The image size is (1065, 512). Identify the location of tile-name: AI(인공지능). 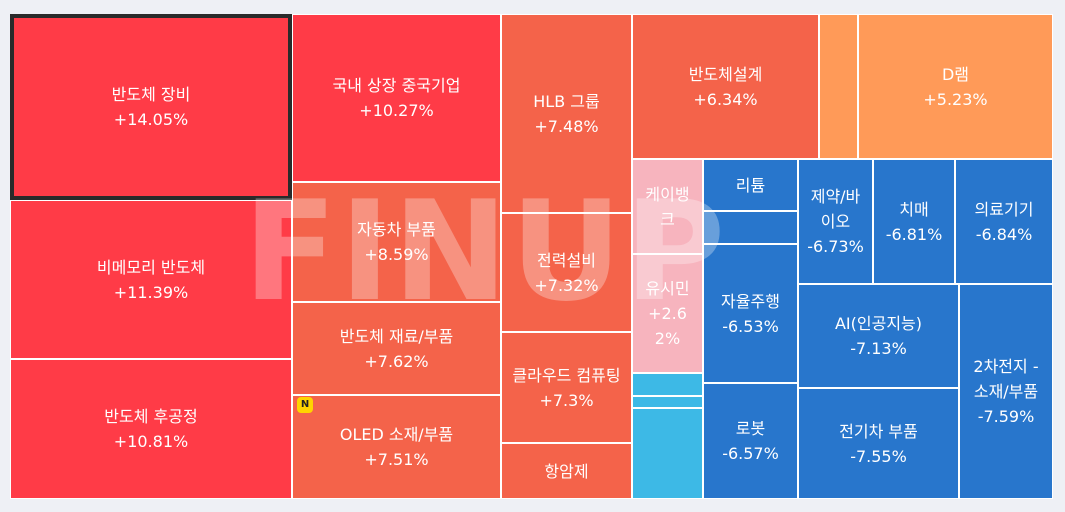
(878, 323).